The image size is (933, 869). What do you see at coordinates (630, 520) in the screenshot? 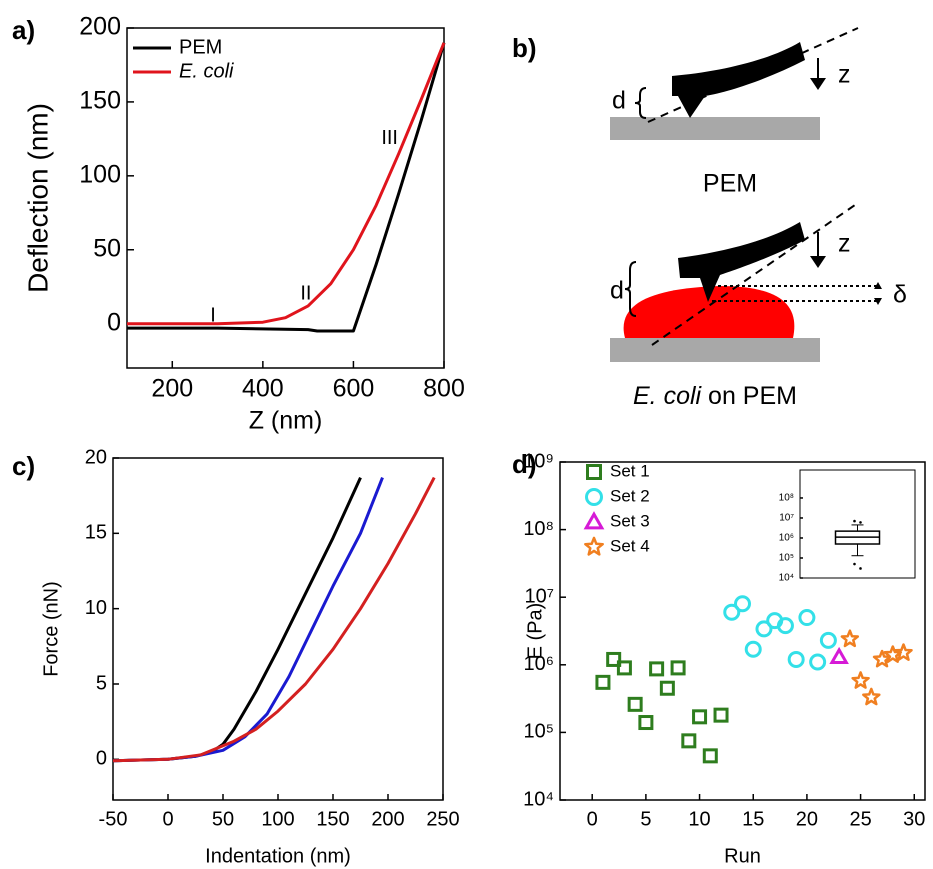
I see `legend-label: Set 3` at bounding box center [630, 520].